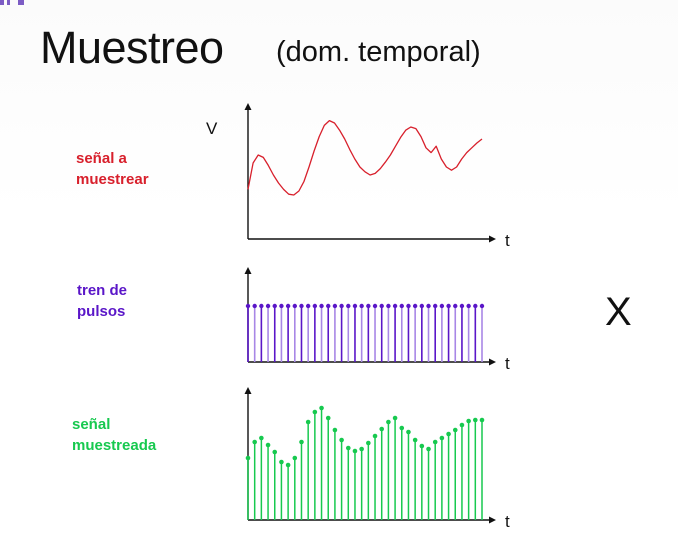 This screenshot has width=678, height=537. What do you see at coordinates (492, 520) in the screenshot?
I see `sampled-signal-plot-x-arrow` at bounding box center [492, 520].